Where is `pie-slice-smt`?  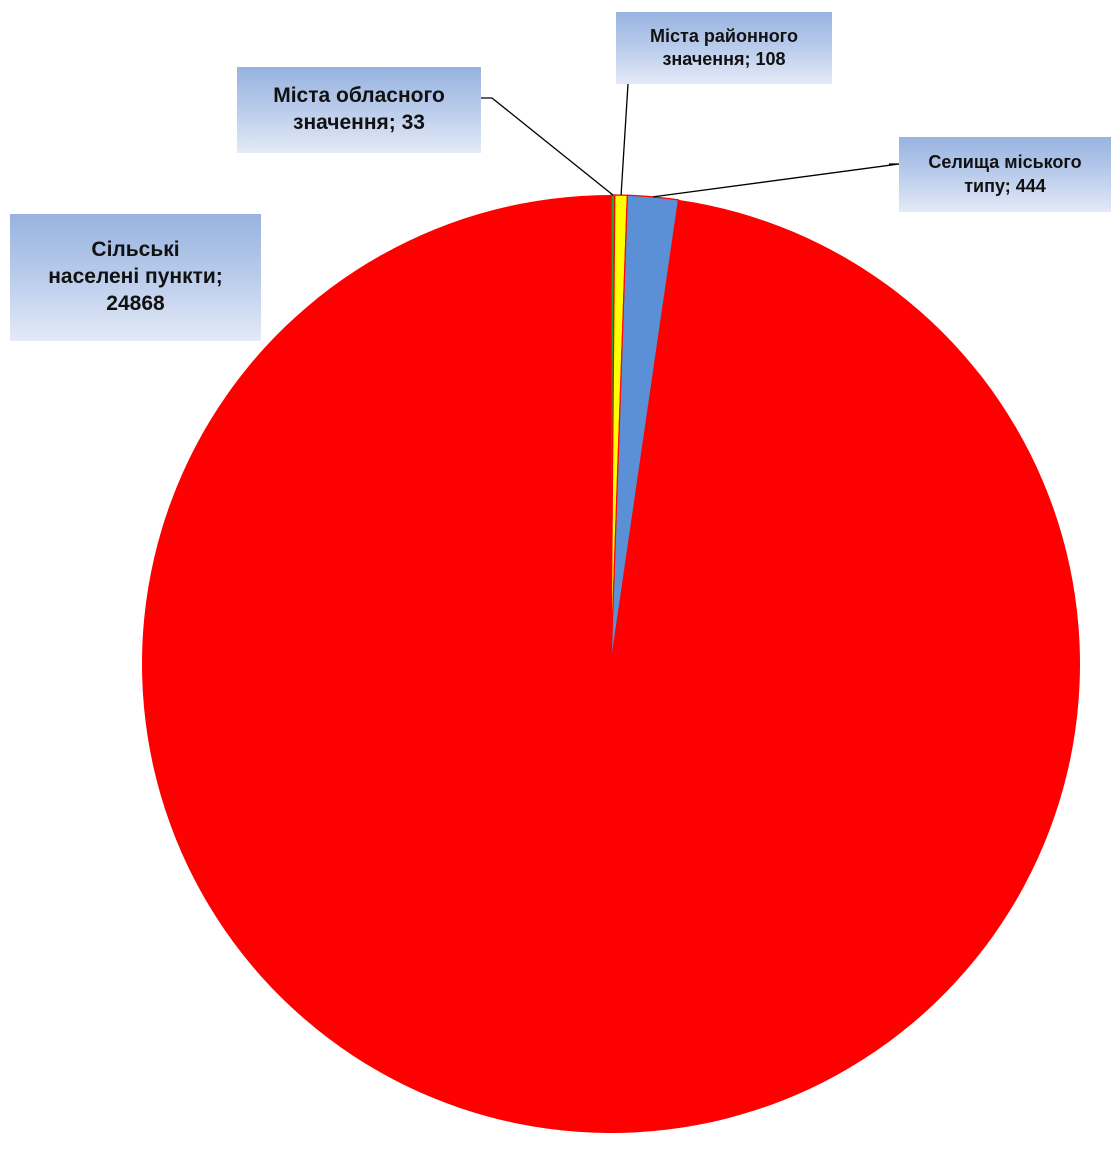 pie-slice-smt is located at coordinates (645, 429).